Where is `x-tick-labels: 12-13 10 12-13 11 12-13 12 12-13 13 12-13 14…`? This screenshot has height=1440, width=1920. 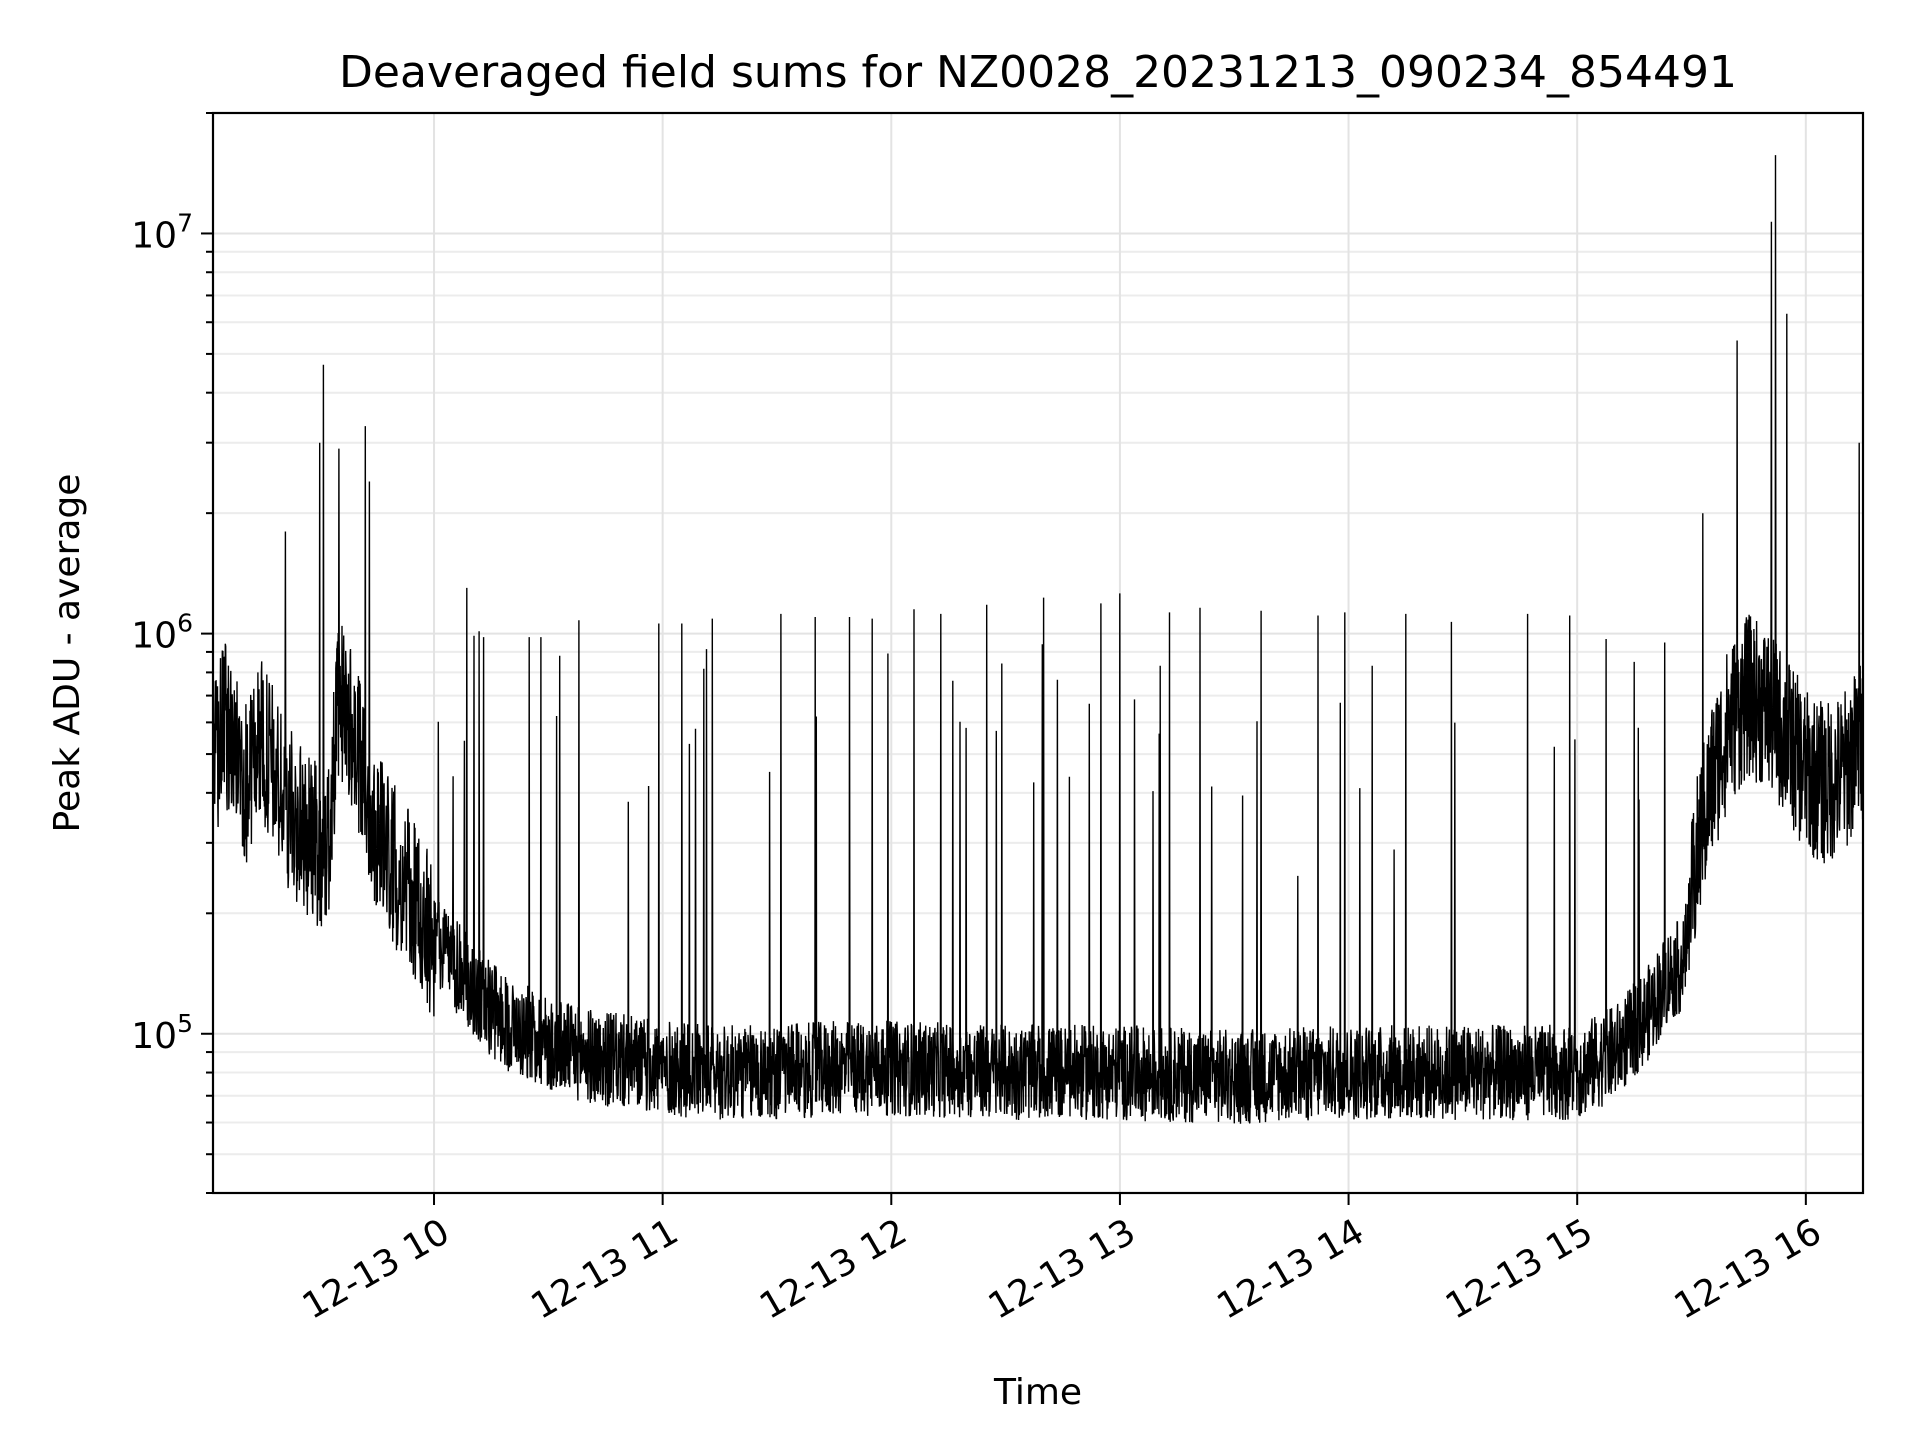 x-tick-labels: 12-13 10 12-13 11 12-13 12 12-13 13 12-13 14… is located at coordinates (1062, 1269).